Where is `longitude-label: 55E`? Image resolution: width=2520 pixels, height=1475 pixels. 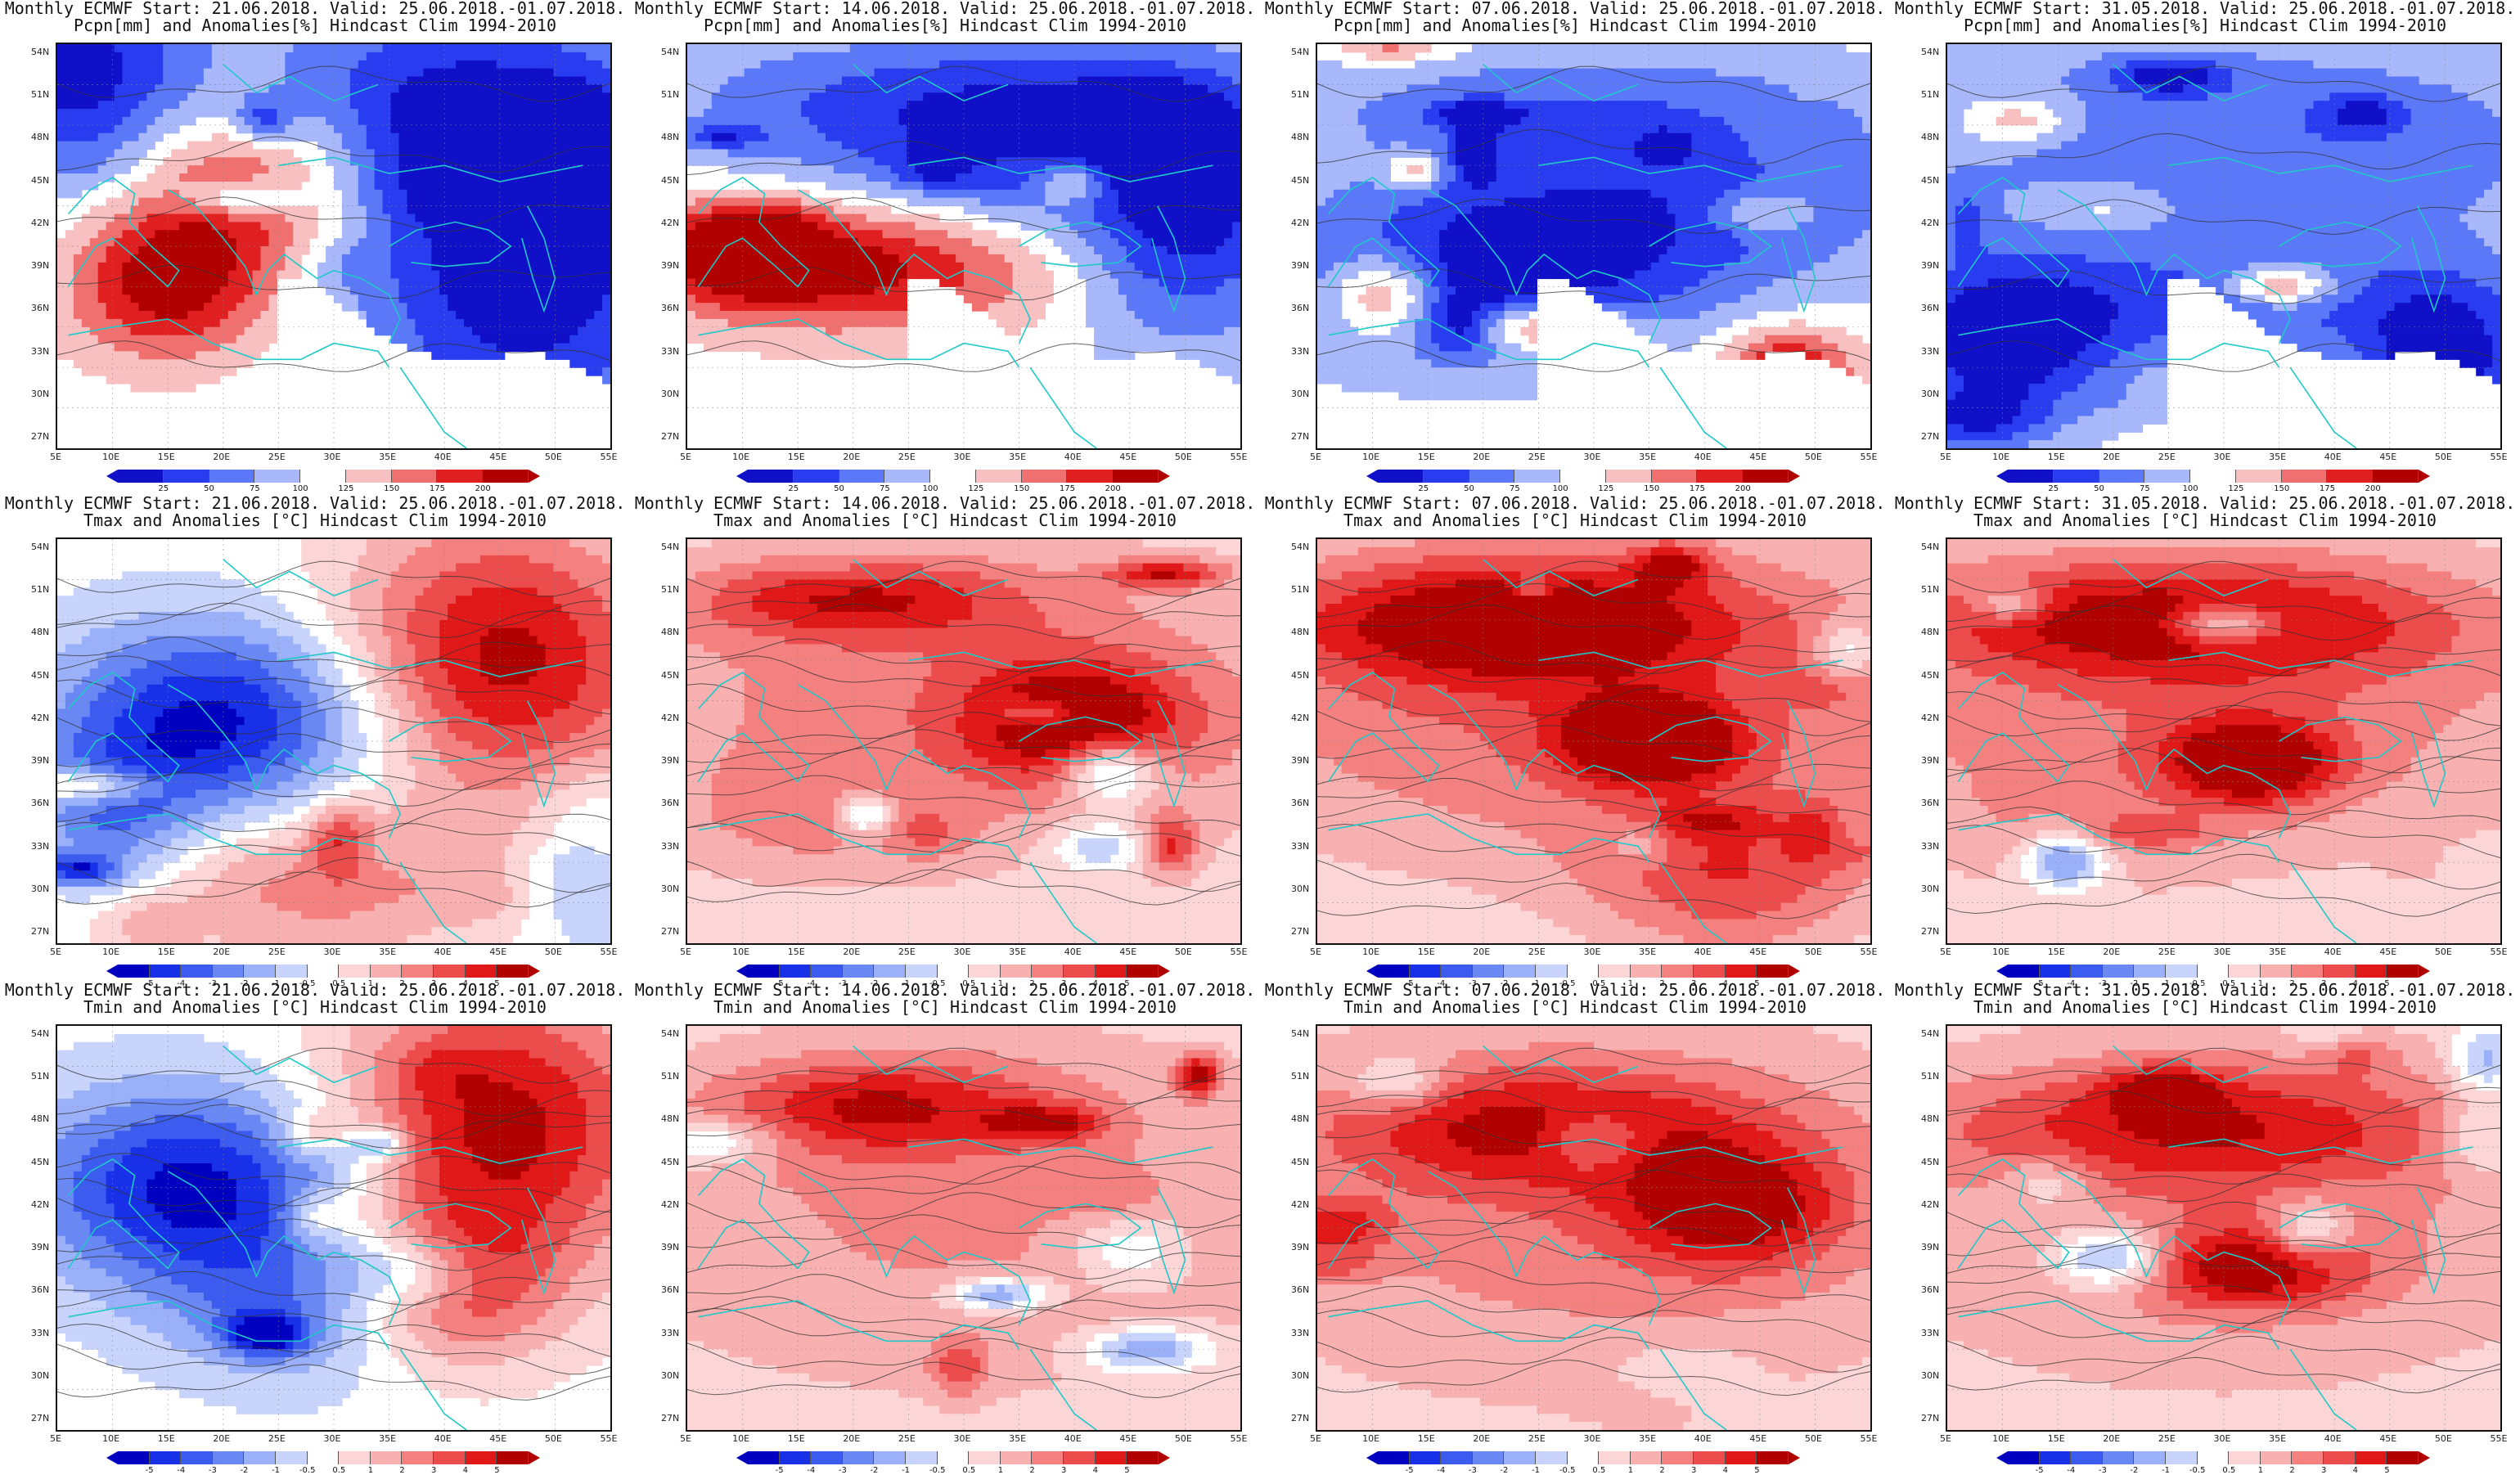
longitude-label: 55E is located at coordinates (1869, 952).